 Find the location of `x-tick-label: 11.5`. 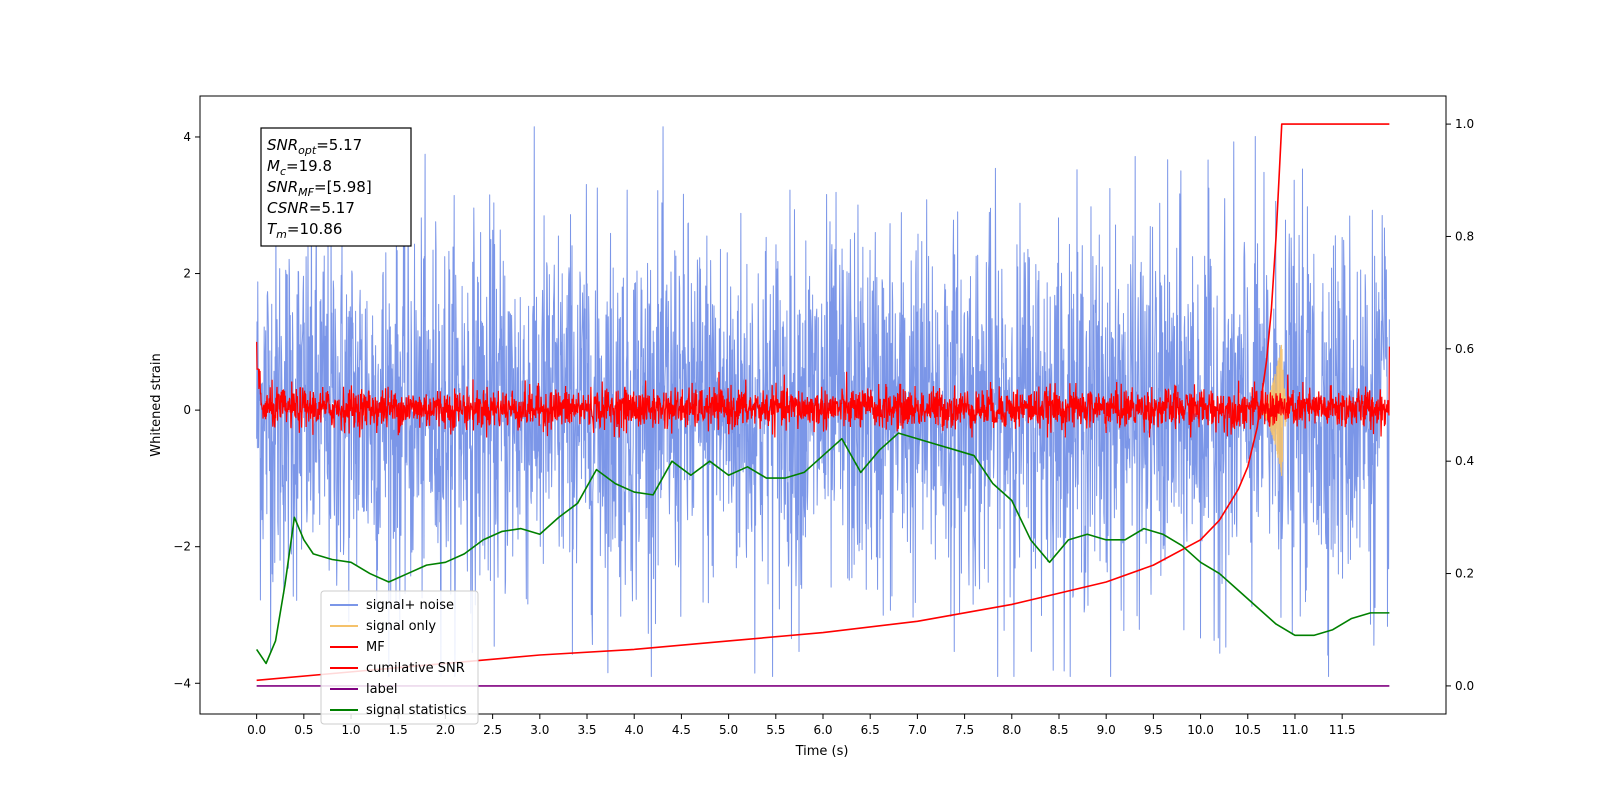

x-tick-label: 11.5 is located at coordinates (1342, 730).